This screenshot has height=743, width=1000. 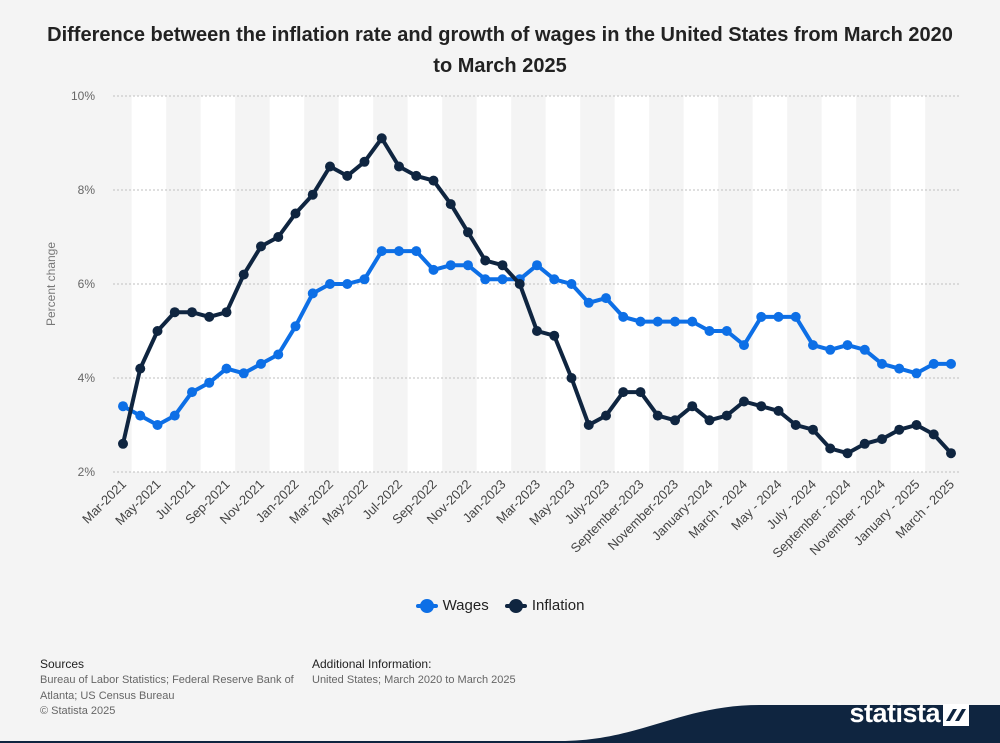 I want to click on statista-logo-text: statista, so click(x=894, y=713).